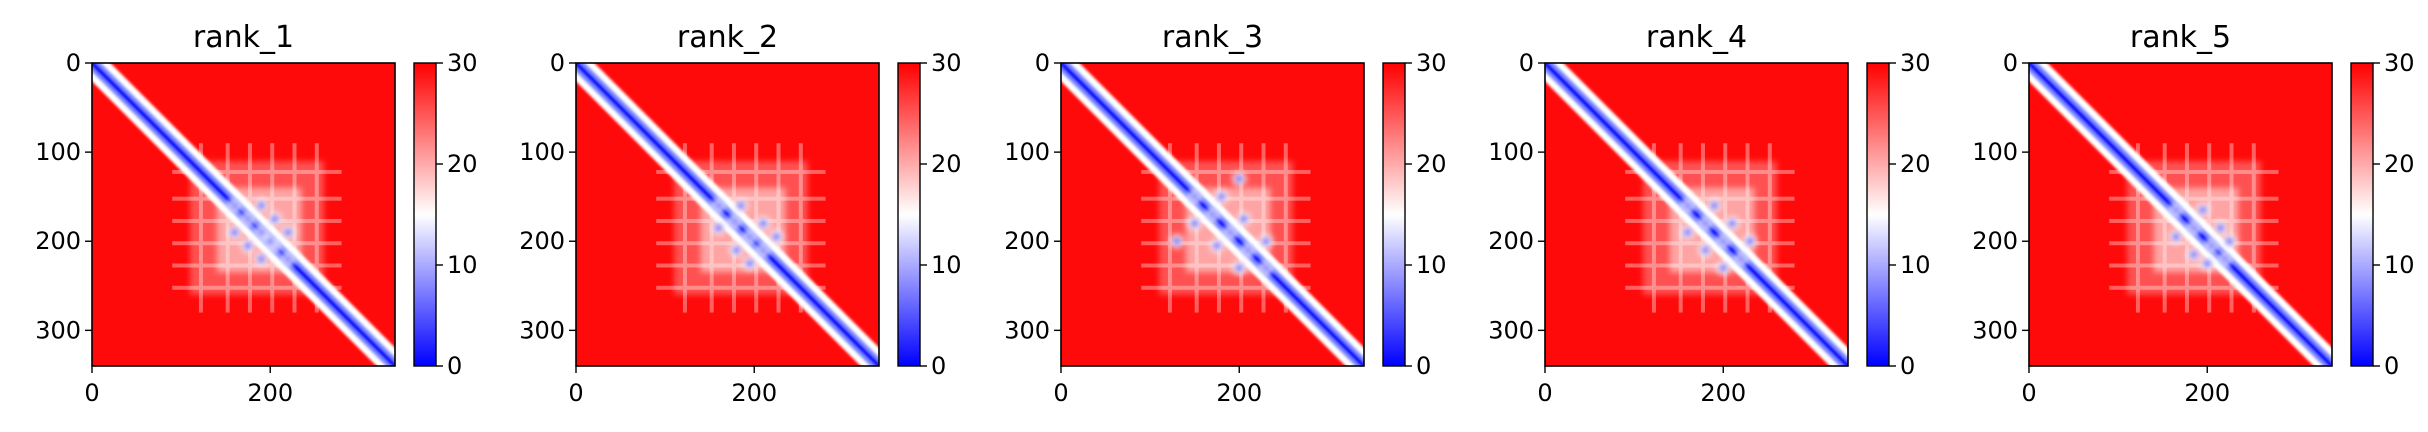 Image resolution: width=2428 pixels, height=432 pixels. I want to click on diagonal-core, so click(1696, 214).